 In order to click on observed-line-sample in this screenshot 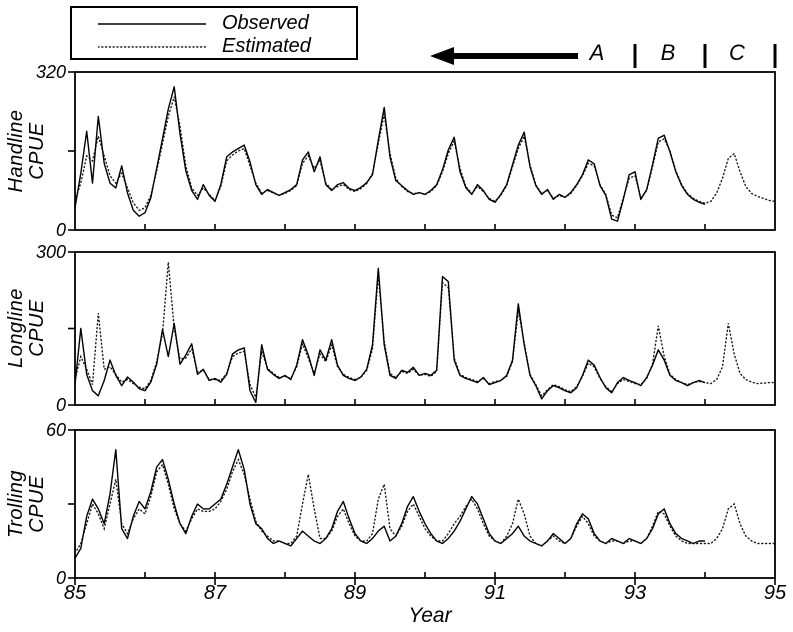, I will do `click(152, 23)`.